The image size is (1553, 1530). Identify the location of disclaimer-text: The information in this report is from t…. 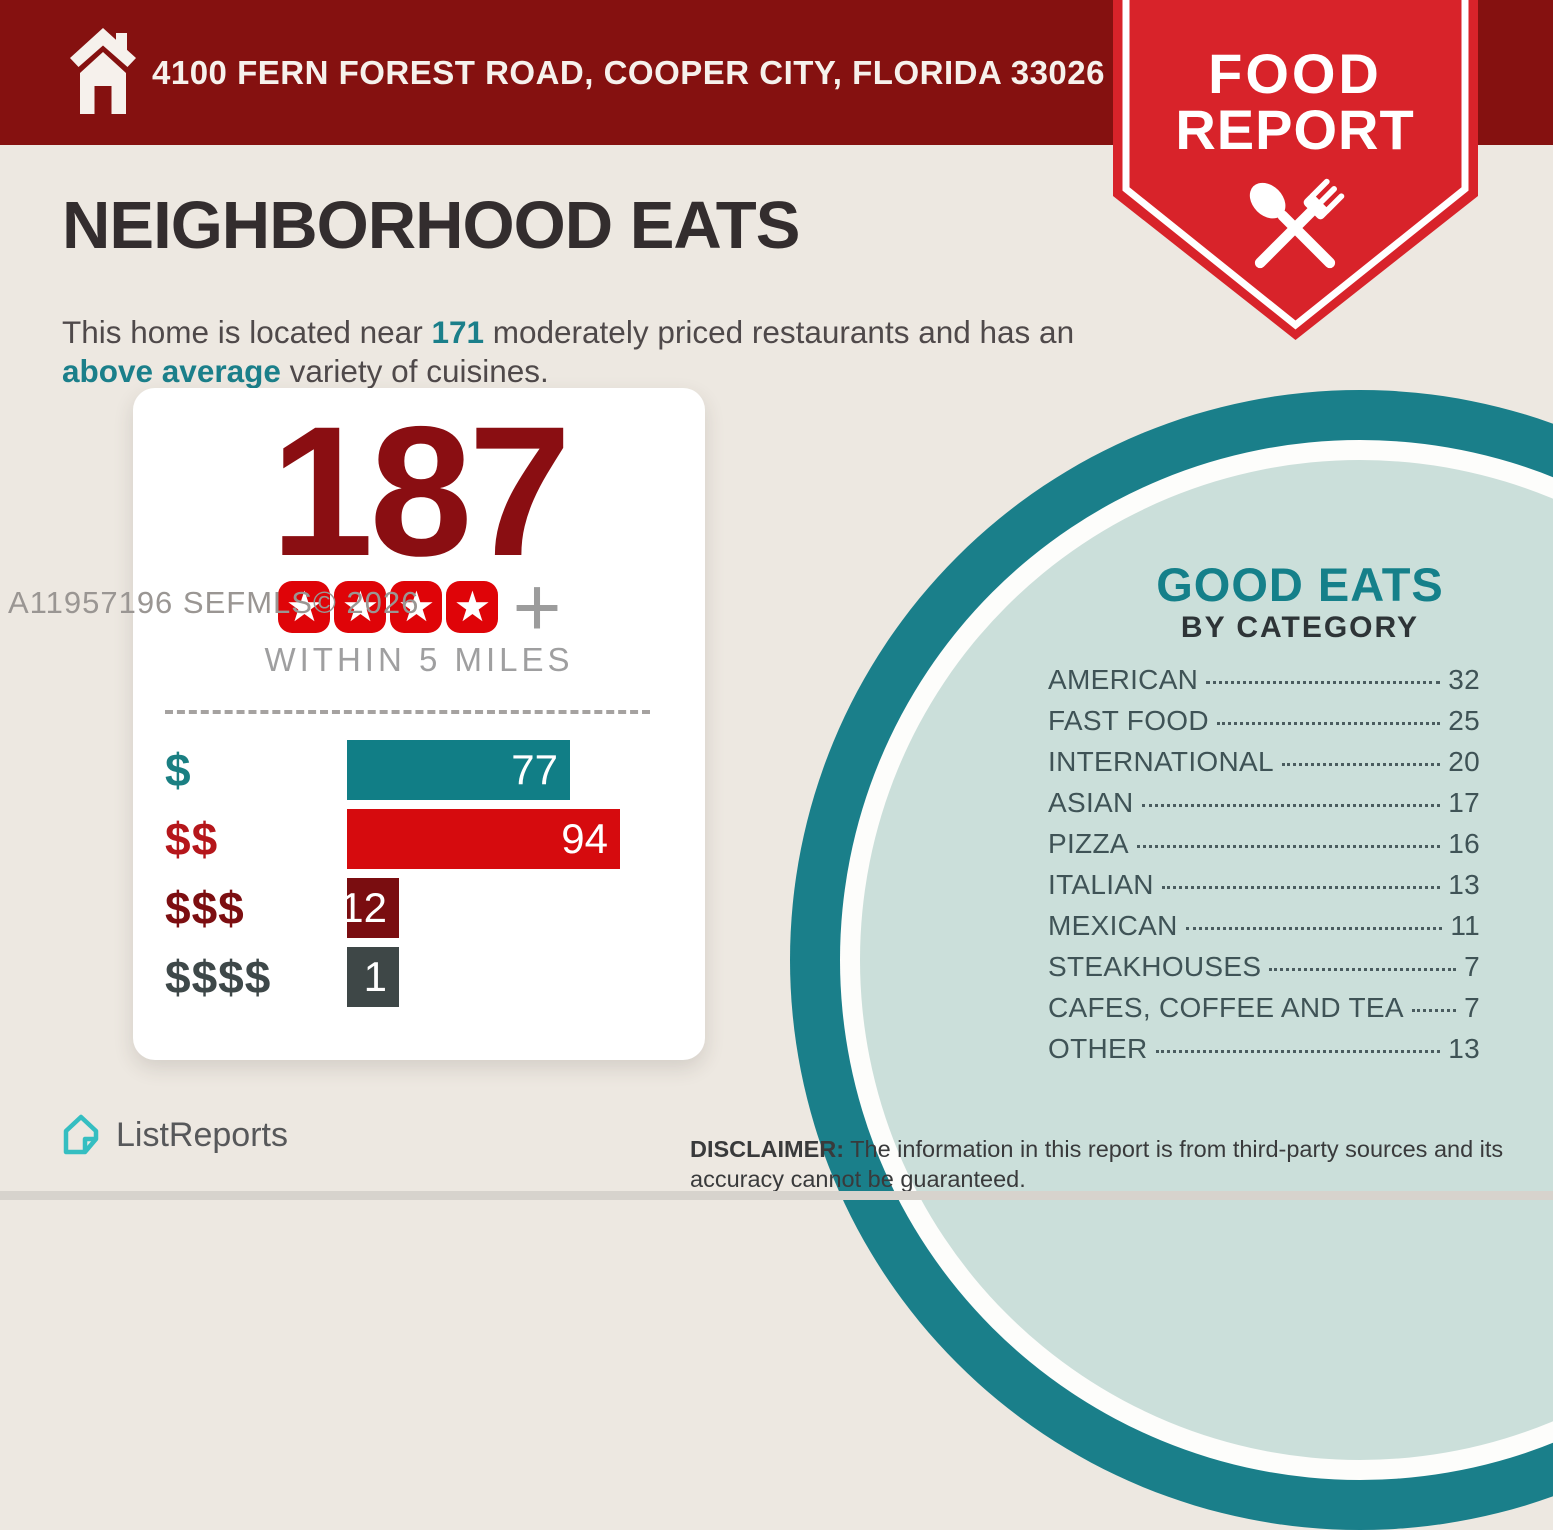
(1097, 1163).